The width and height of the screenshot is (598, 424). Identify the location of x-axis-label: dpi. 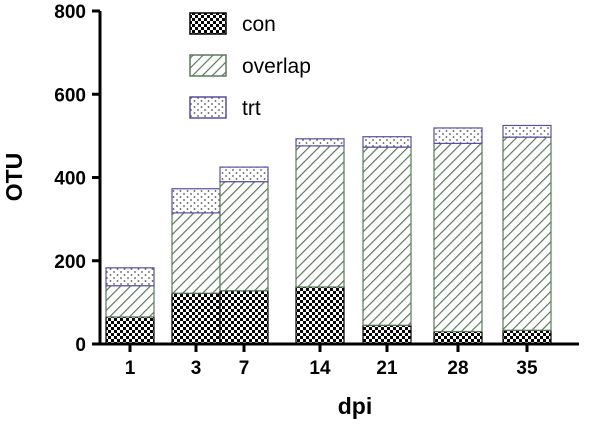
(355, 406).